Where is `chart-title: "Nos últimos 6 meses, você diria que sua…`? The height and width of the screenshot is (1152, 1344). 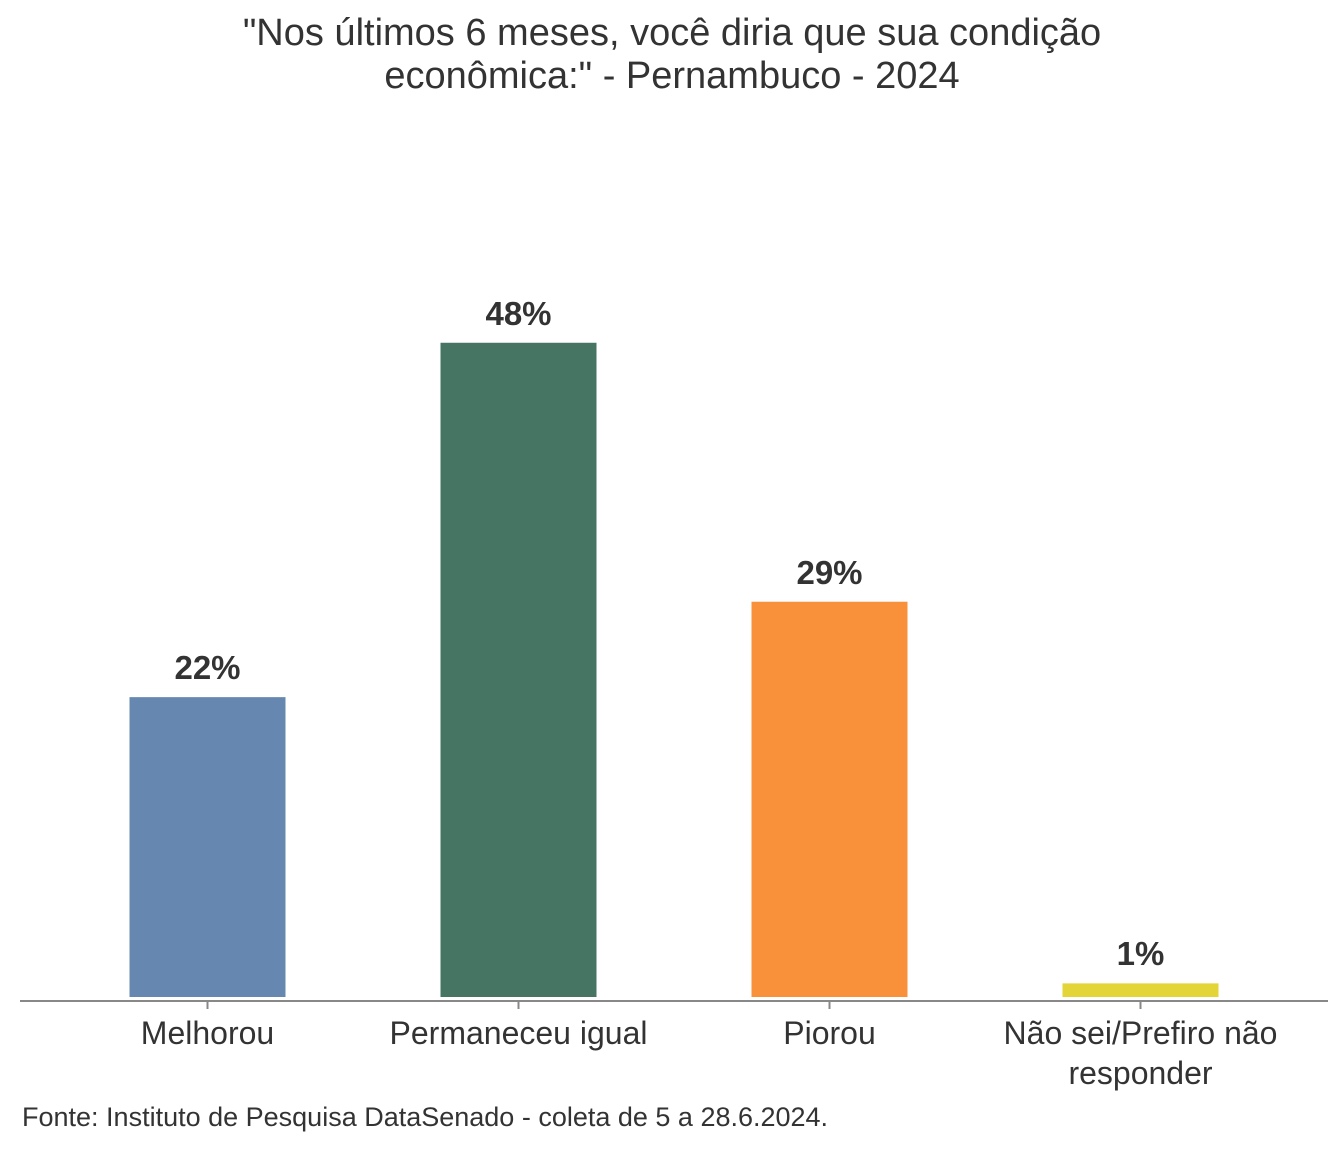 chart-title: "Nos últimos 6 meses, você diria que sua… is located at coordinates (672, 54).